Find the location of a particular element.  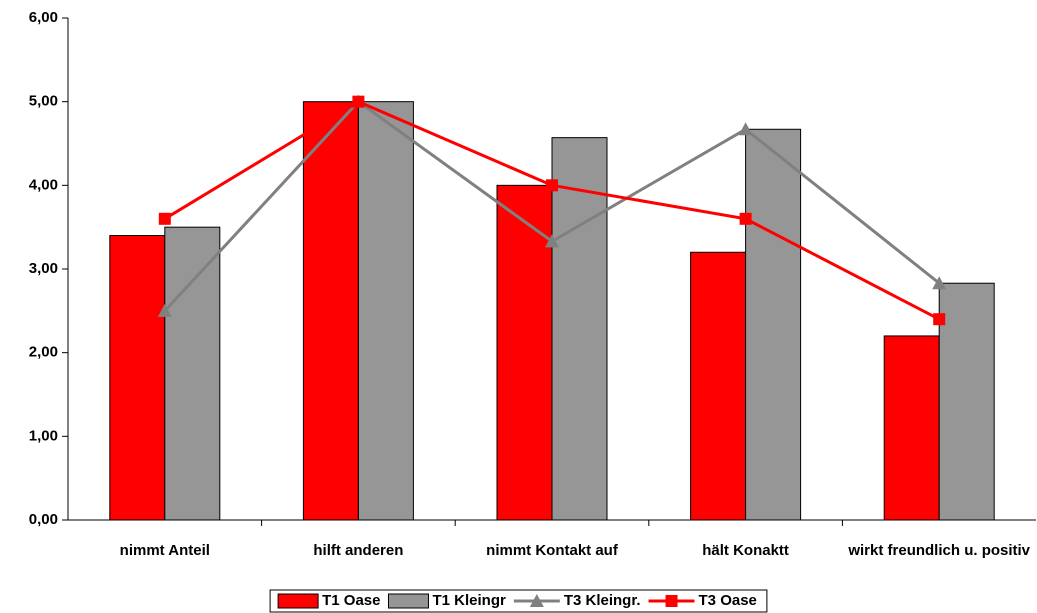

y-tick-label: 6,00 is located at coordinates (43, 17).